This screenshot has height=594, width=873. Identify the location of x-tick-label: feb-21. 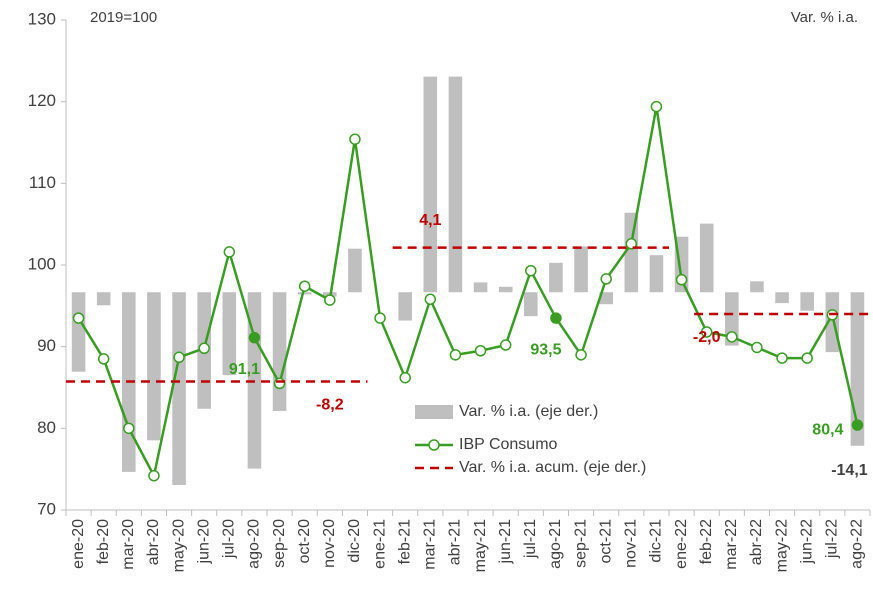
(404, 541).